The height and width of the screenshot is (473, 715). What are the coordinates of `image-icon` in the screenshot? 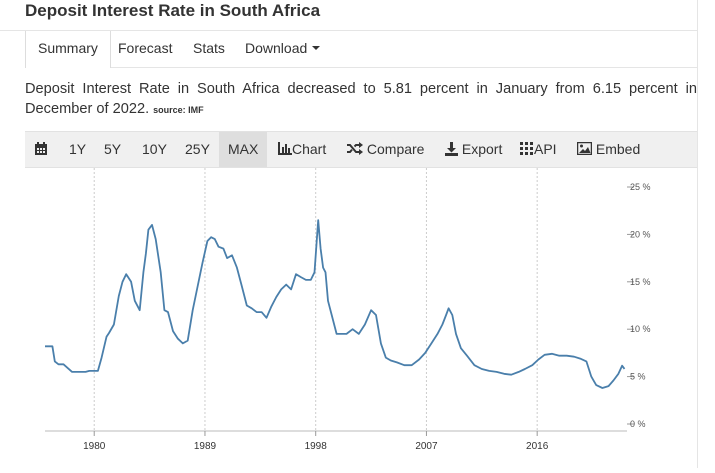 It's located at (584, 149).